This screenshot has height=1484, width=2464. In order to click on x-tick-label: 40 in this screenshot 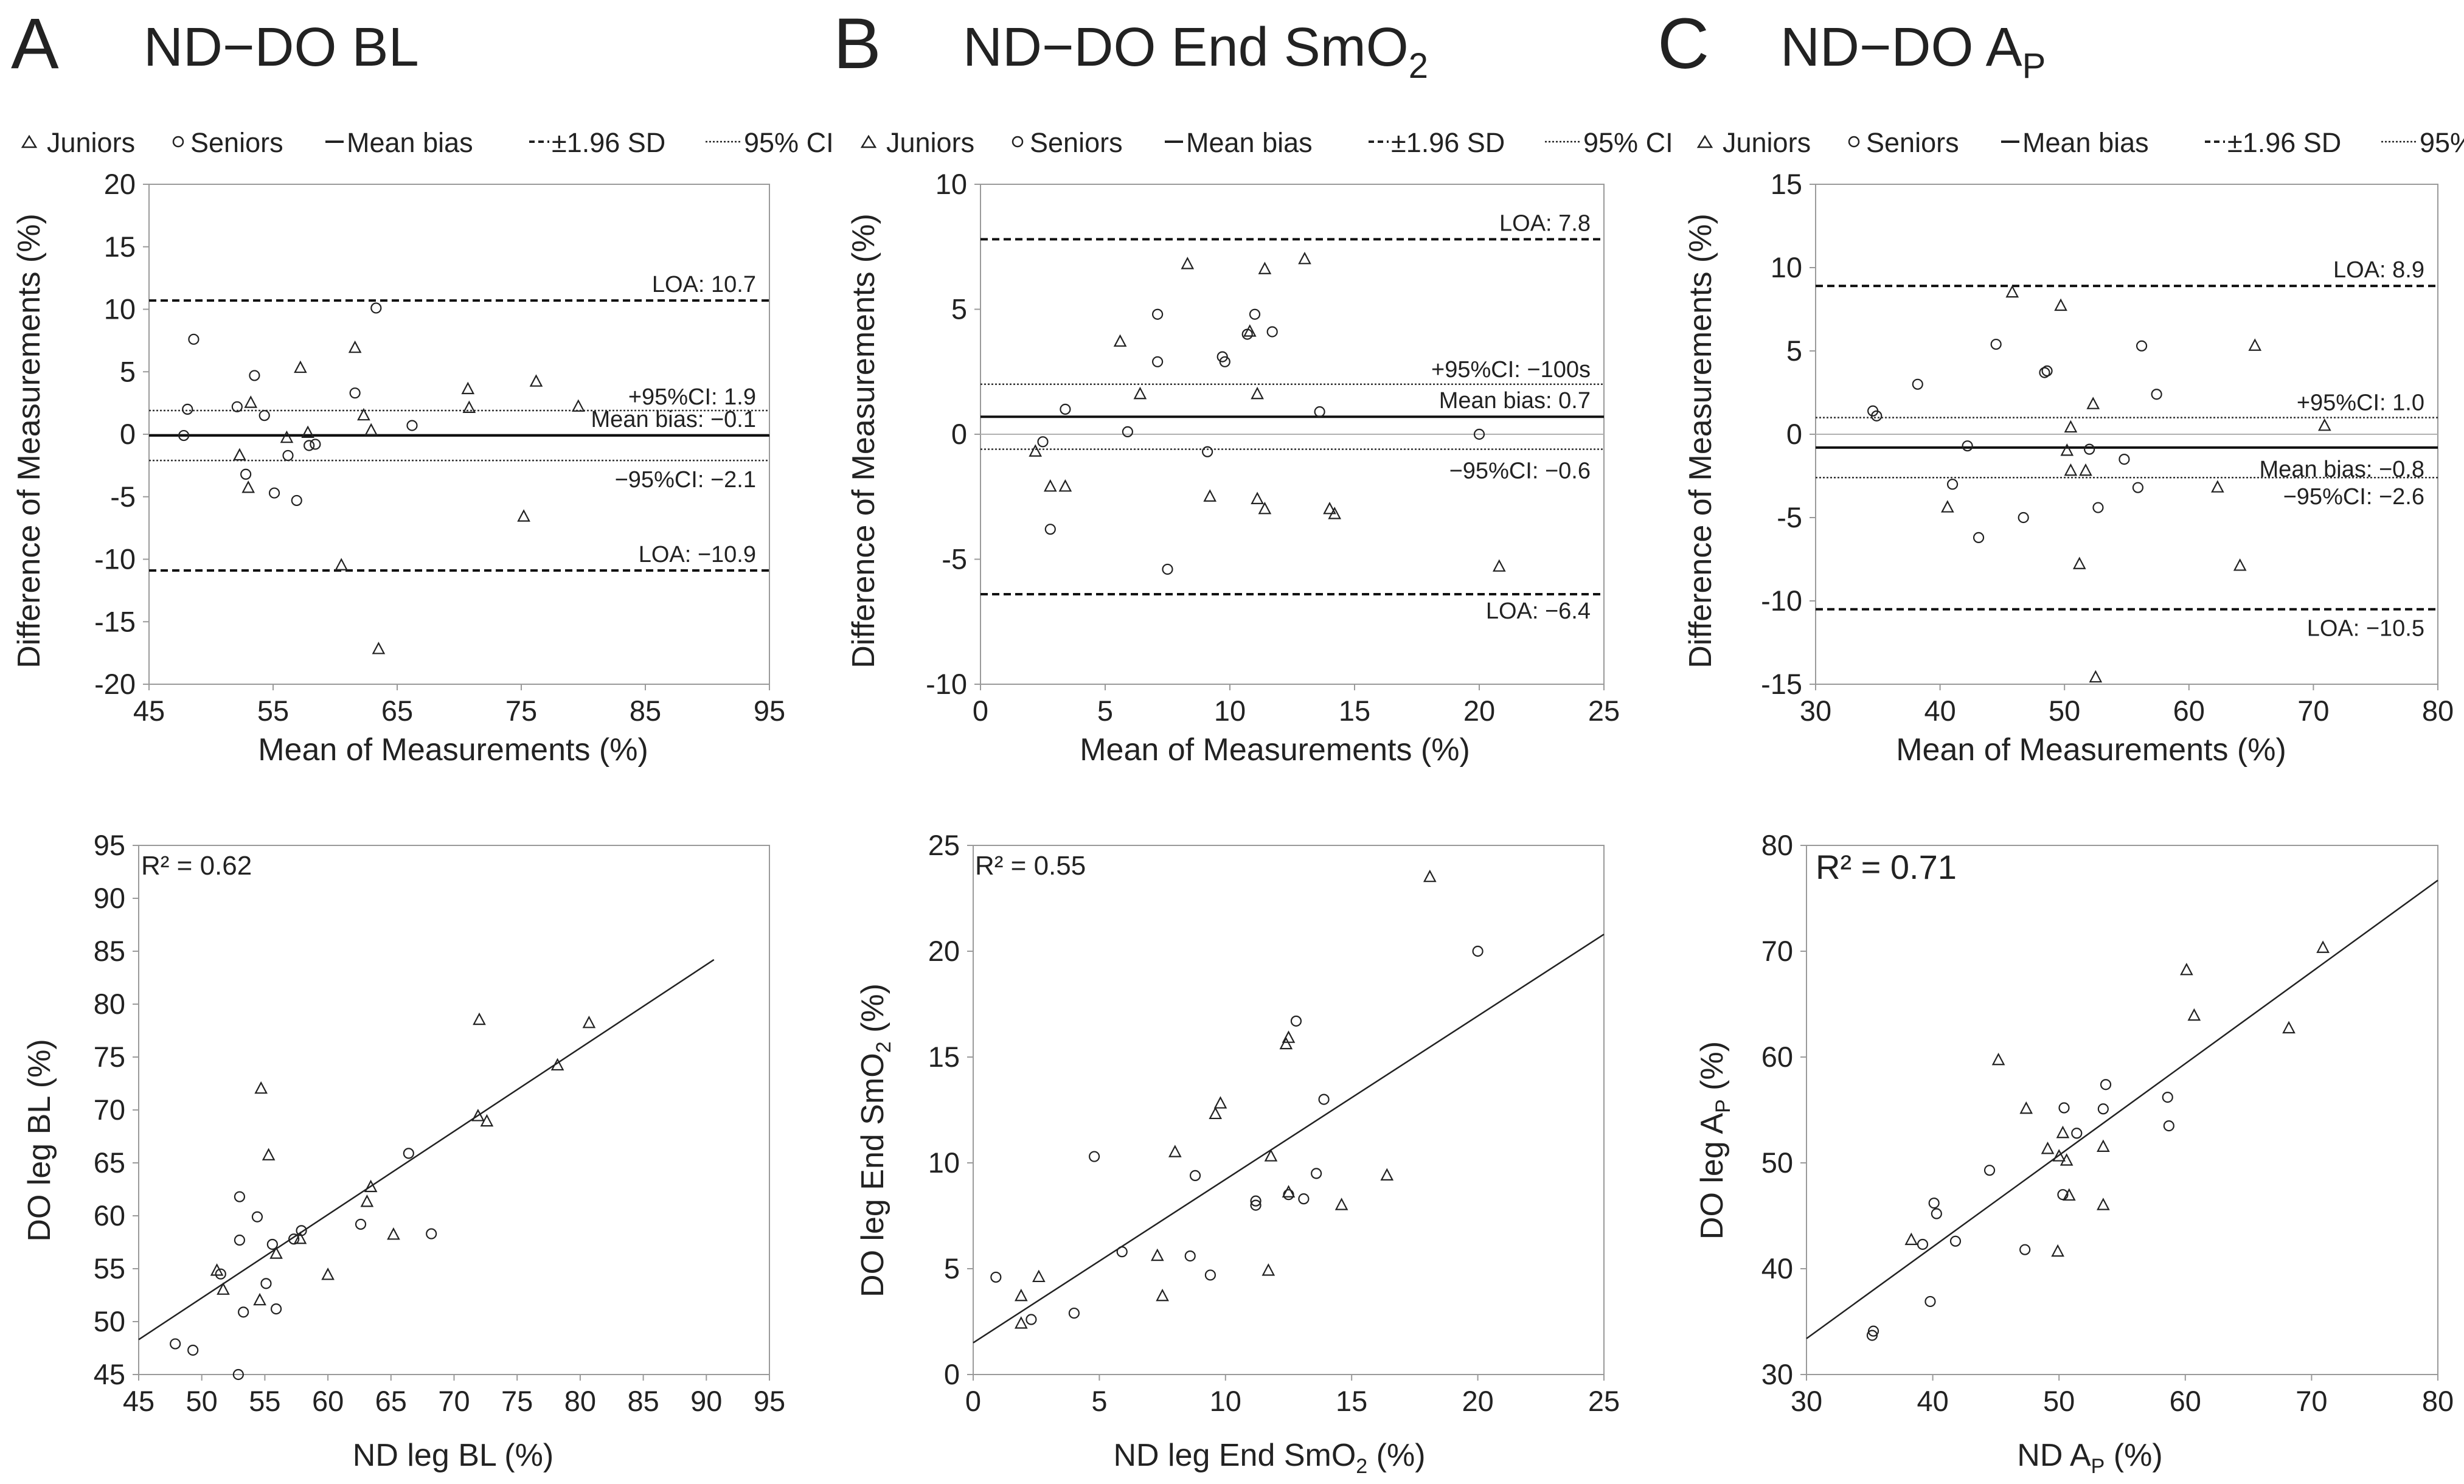, I will do `click(1940, 711)`.